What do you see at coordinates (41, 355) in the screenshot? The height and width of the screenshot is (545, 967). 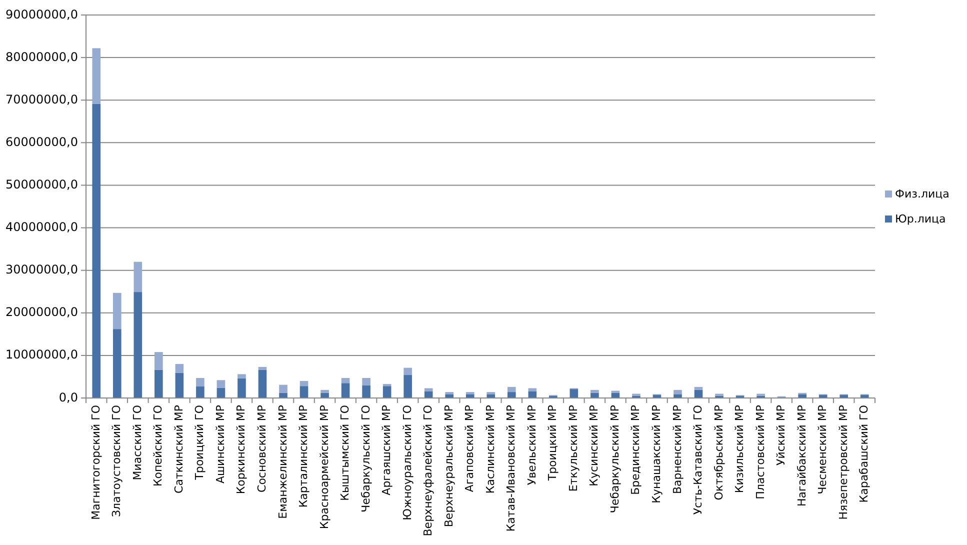 I see `y-tick-label: 10000000,0` at bounding box center [41, 355].